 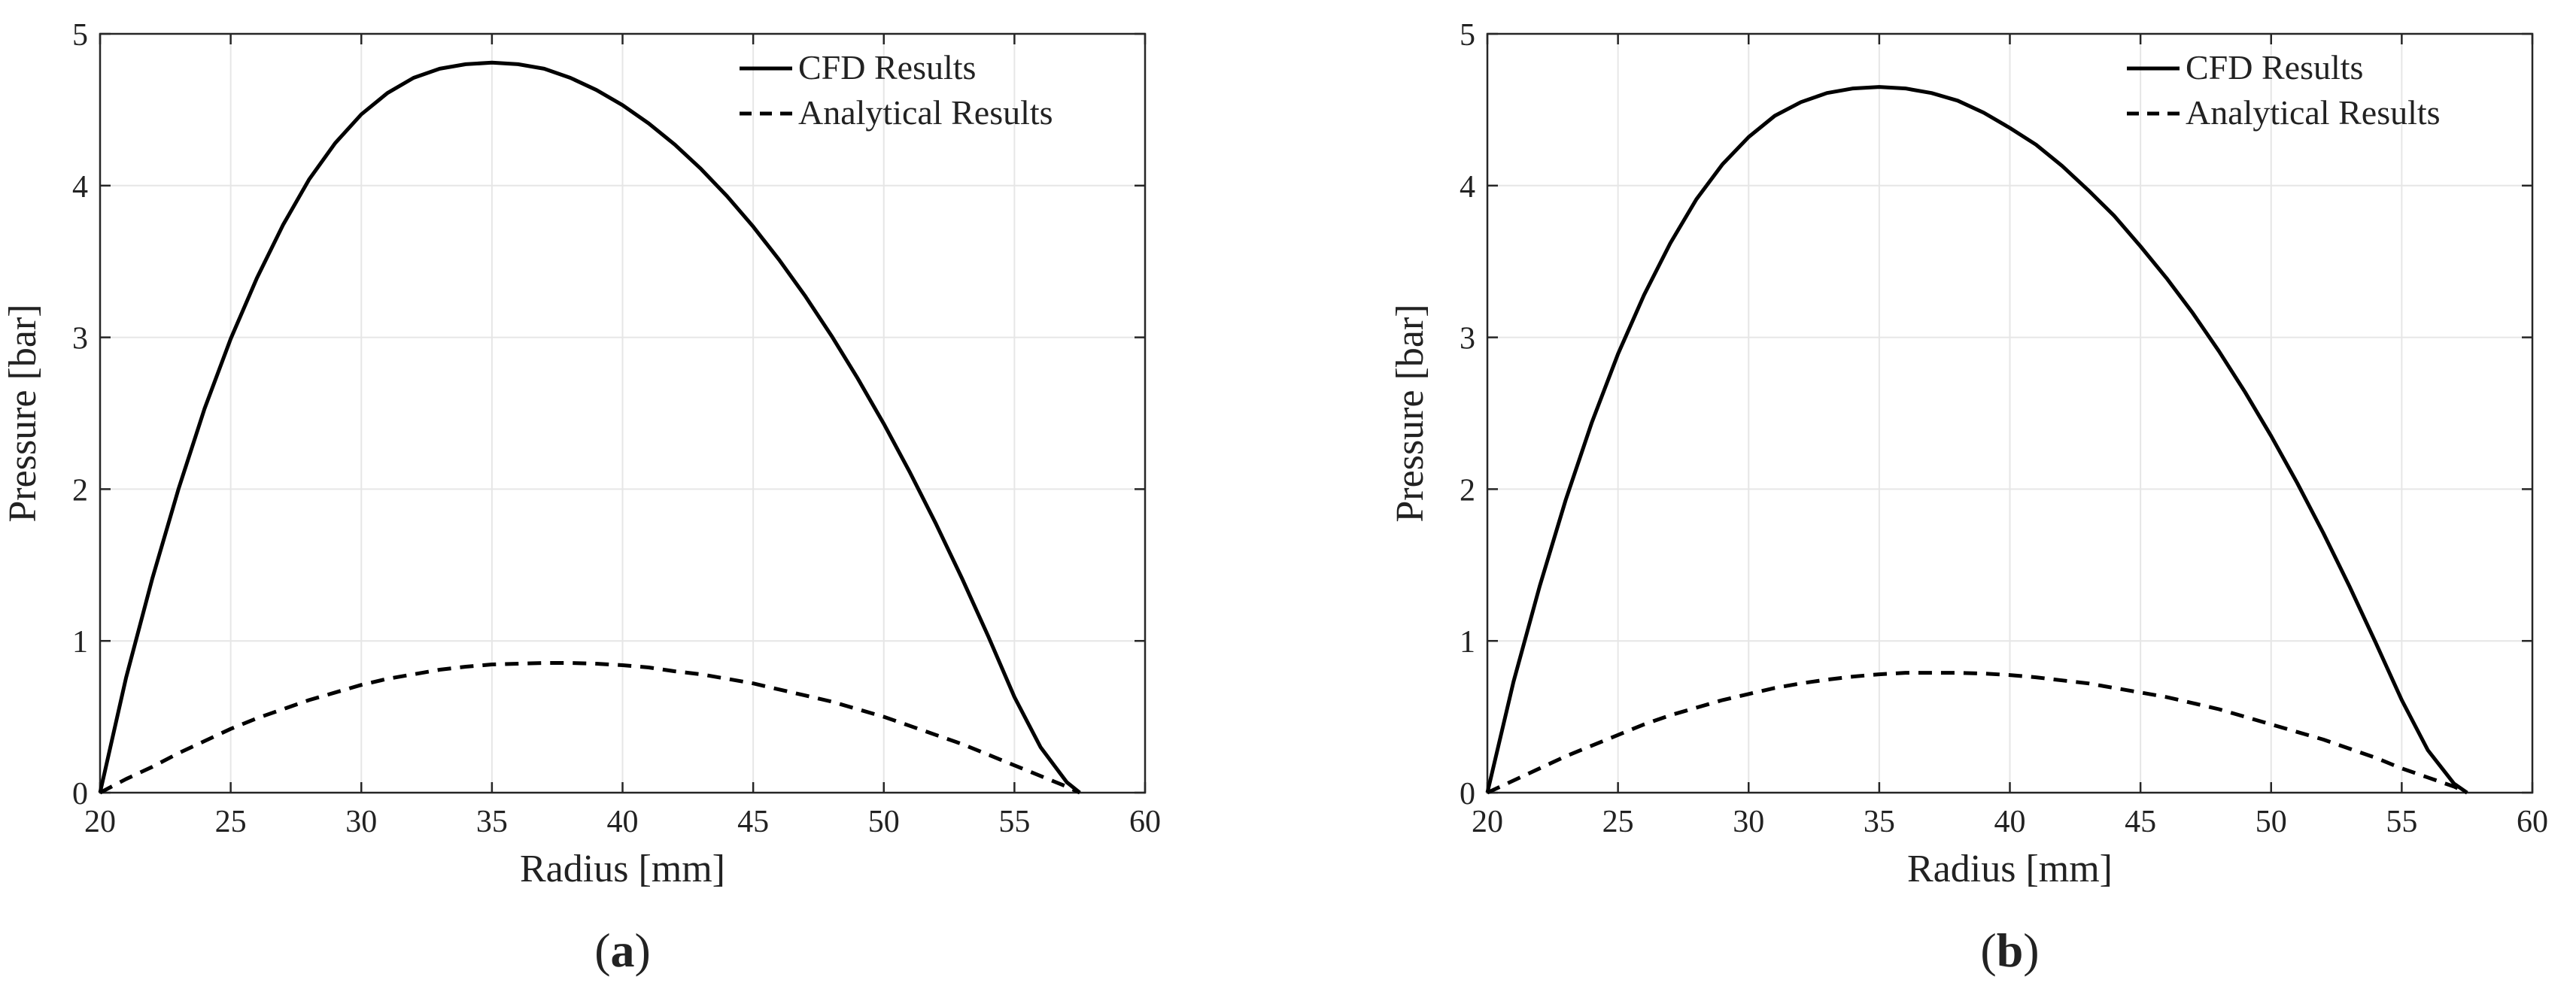 I want to click on panel-label: (a), so click(x=623, y=950).